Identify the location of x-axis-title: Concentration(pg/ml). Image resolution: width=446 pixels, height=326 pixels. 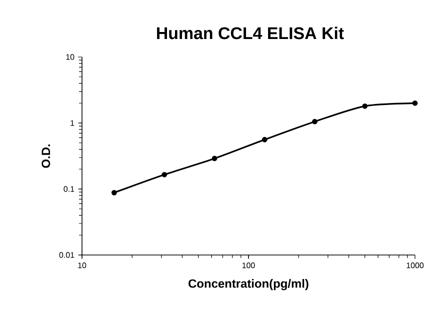
(248, 284).